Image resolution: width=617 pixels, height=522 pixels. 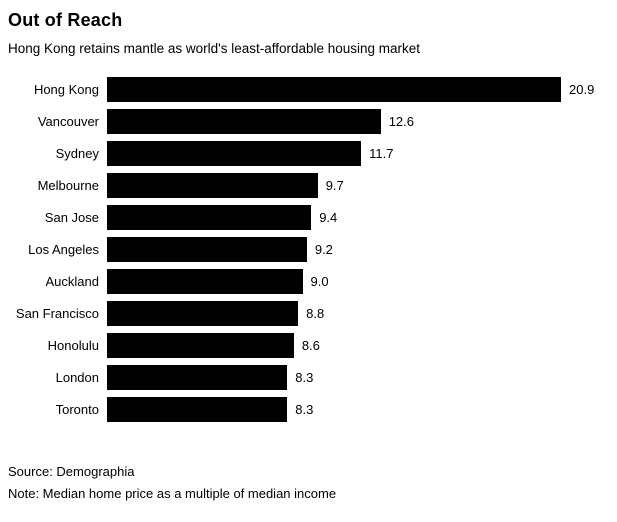 What do you see at coordinates (323, 249) in the screenshot?
I see `value-label: 9.2` at bounding box center [323, 249].